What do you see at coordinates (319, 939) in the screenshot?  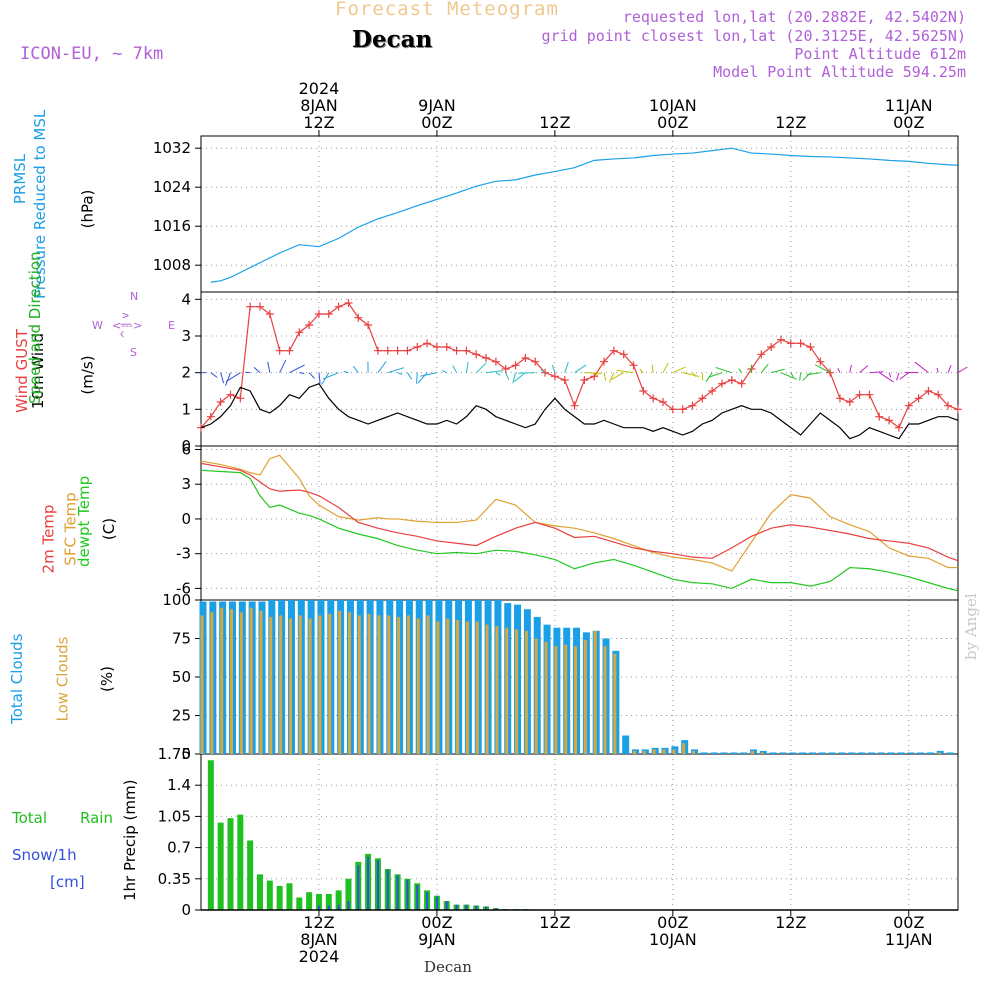 I see `bottom-time-label: 8JAN` at bounding box center [319, 939].